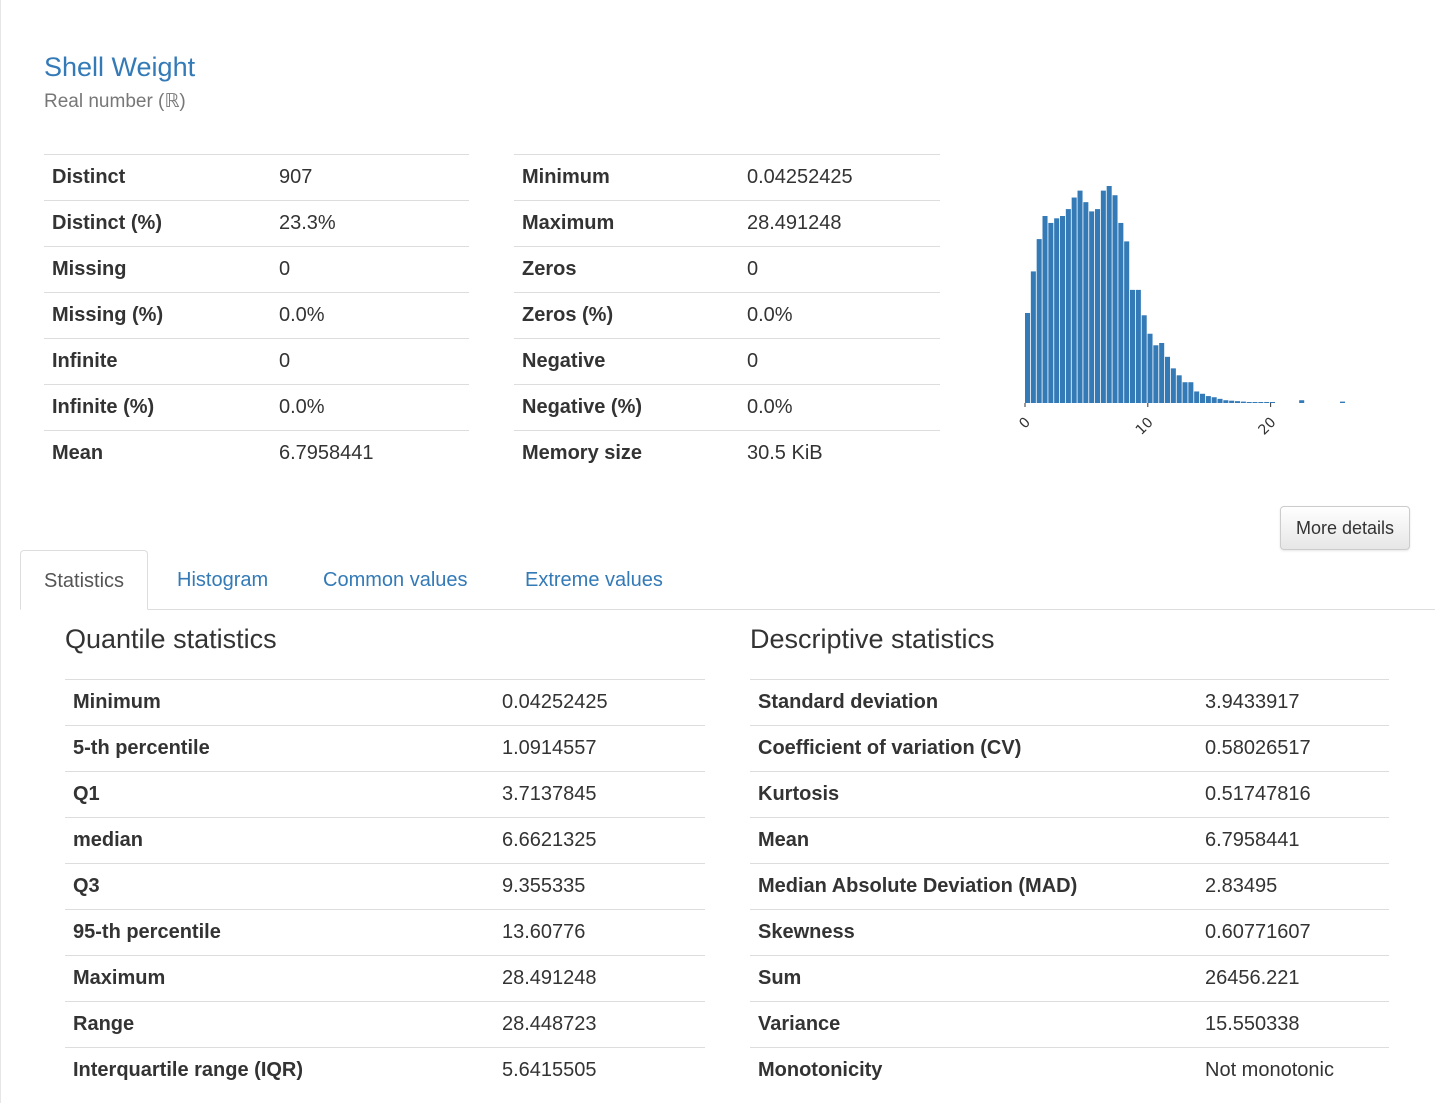 The image size is (1454, 1103). Describe the element at coordinates (1293, 748) in the screenshot. I see `stat-value: 0.58026517` at that location.